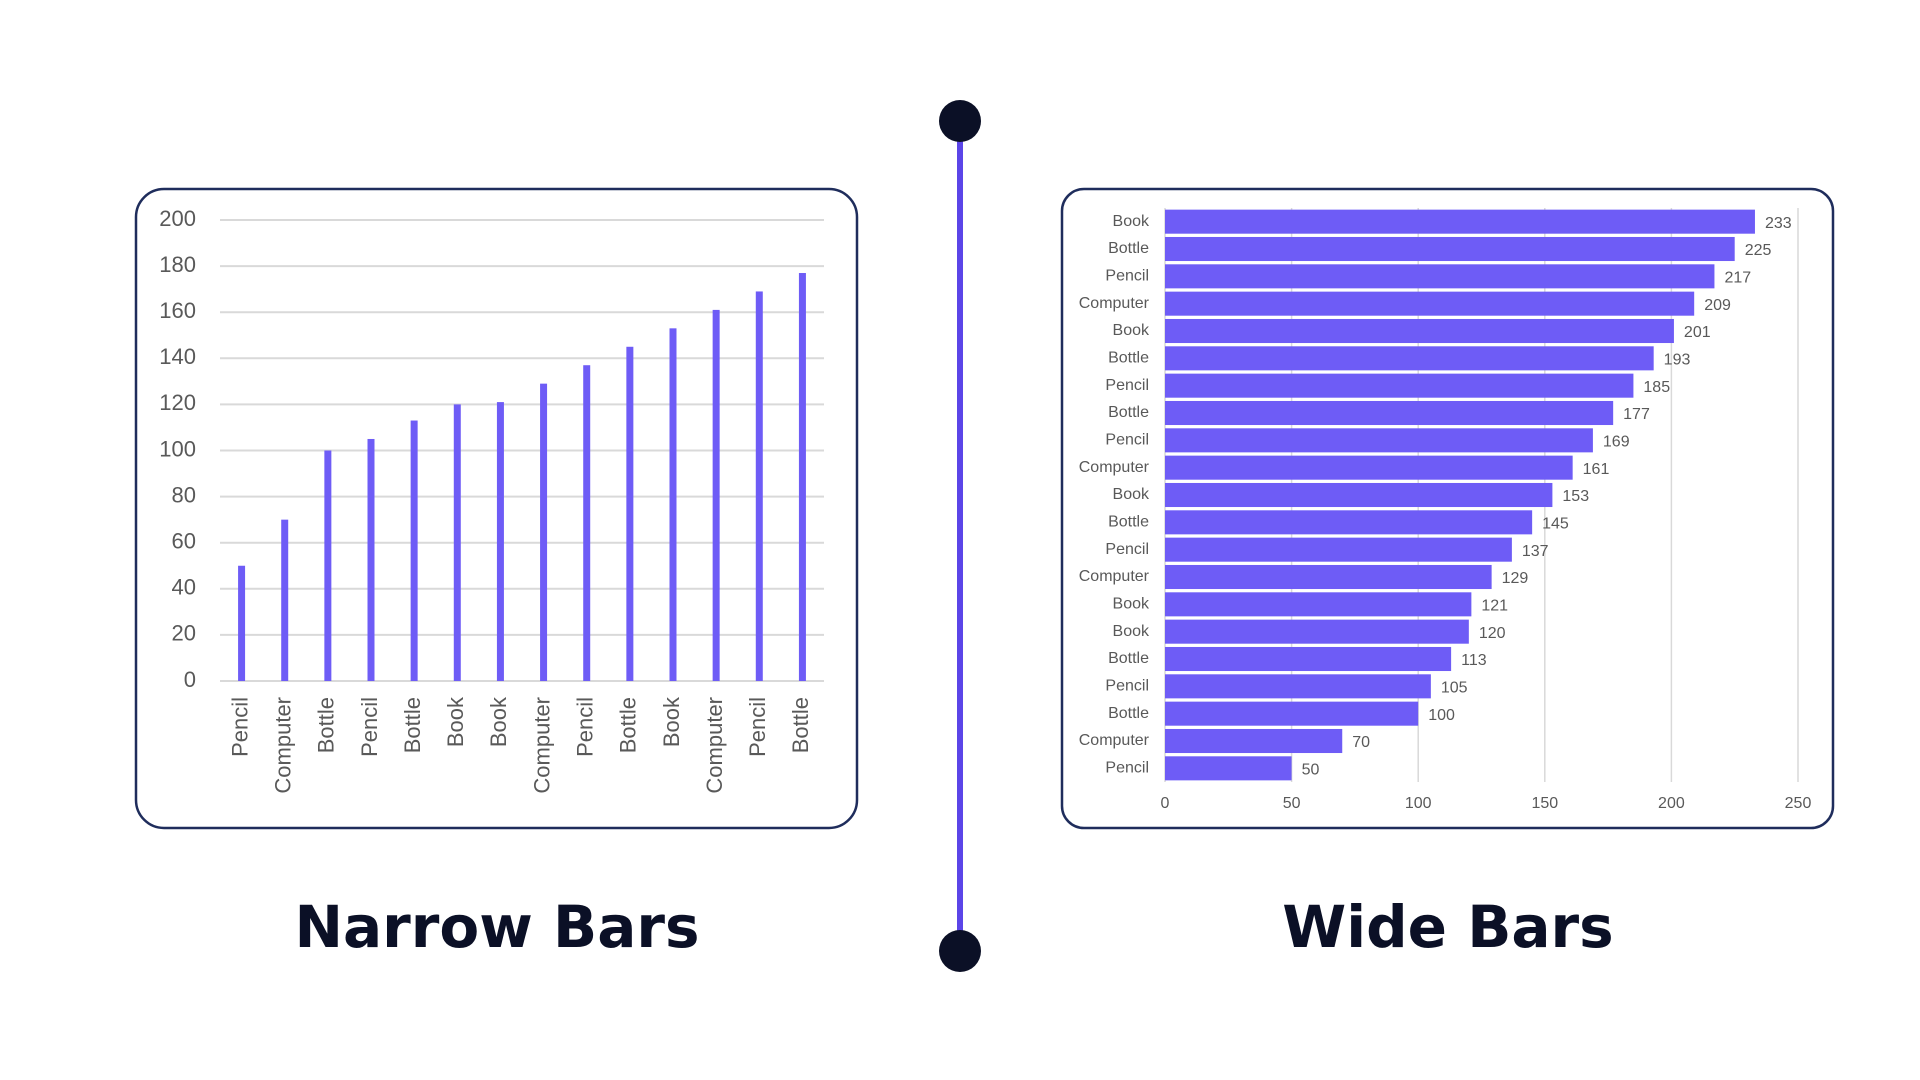  What do you see at coordinates (1454, 688) in the screenshot?
I see `data-label: 105` at bounding box center [1454, 688].